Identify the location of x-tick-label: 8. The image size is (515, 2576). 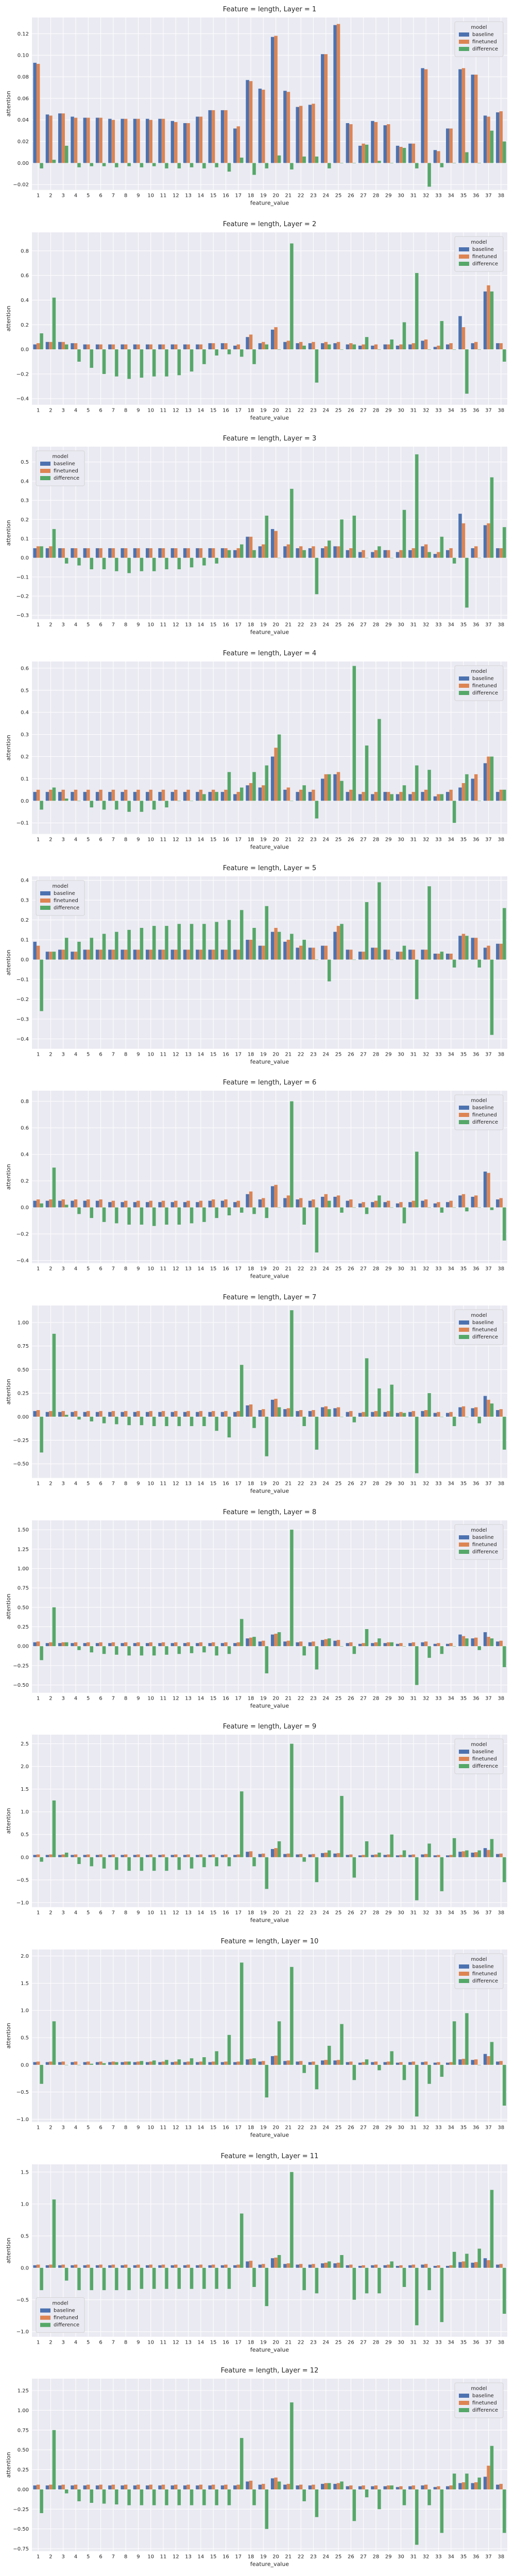
(126, 196).